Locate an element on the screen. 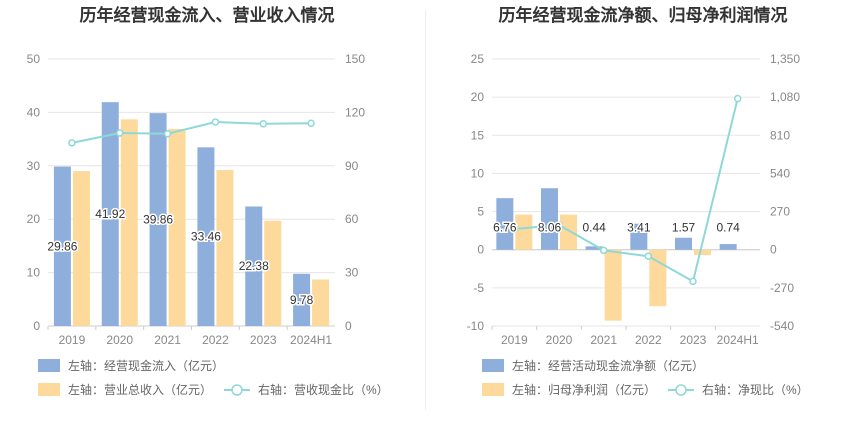  bar-data-label: 39.86 is located at coordinates (158, 220).